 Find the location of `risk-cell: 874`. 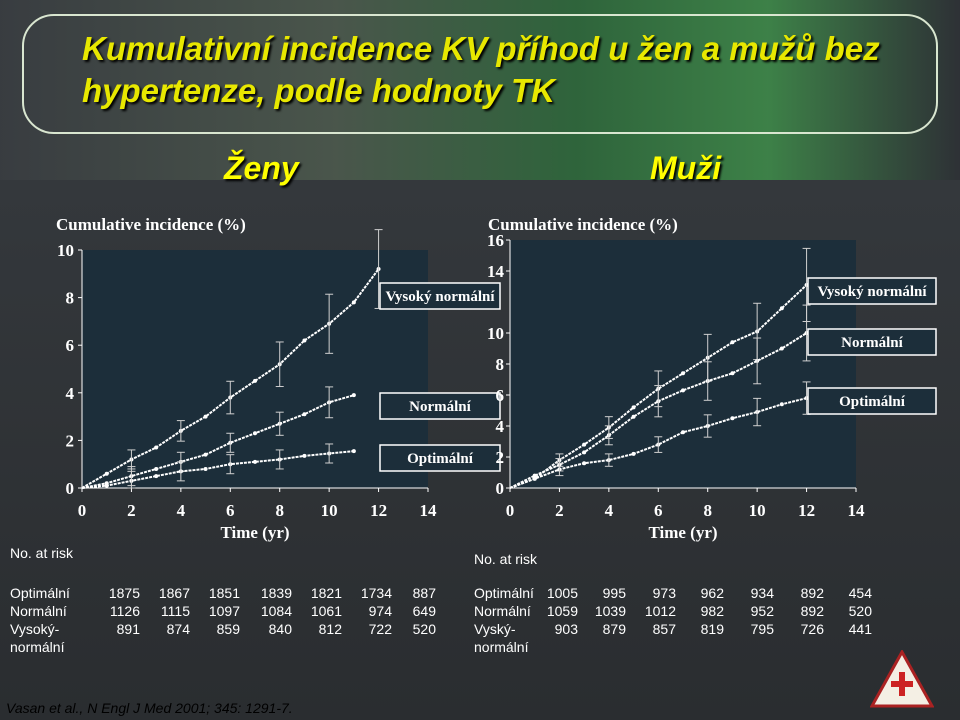

risk-cell: 874 is located at coordinates (178, 629).